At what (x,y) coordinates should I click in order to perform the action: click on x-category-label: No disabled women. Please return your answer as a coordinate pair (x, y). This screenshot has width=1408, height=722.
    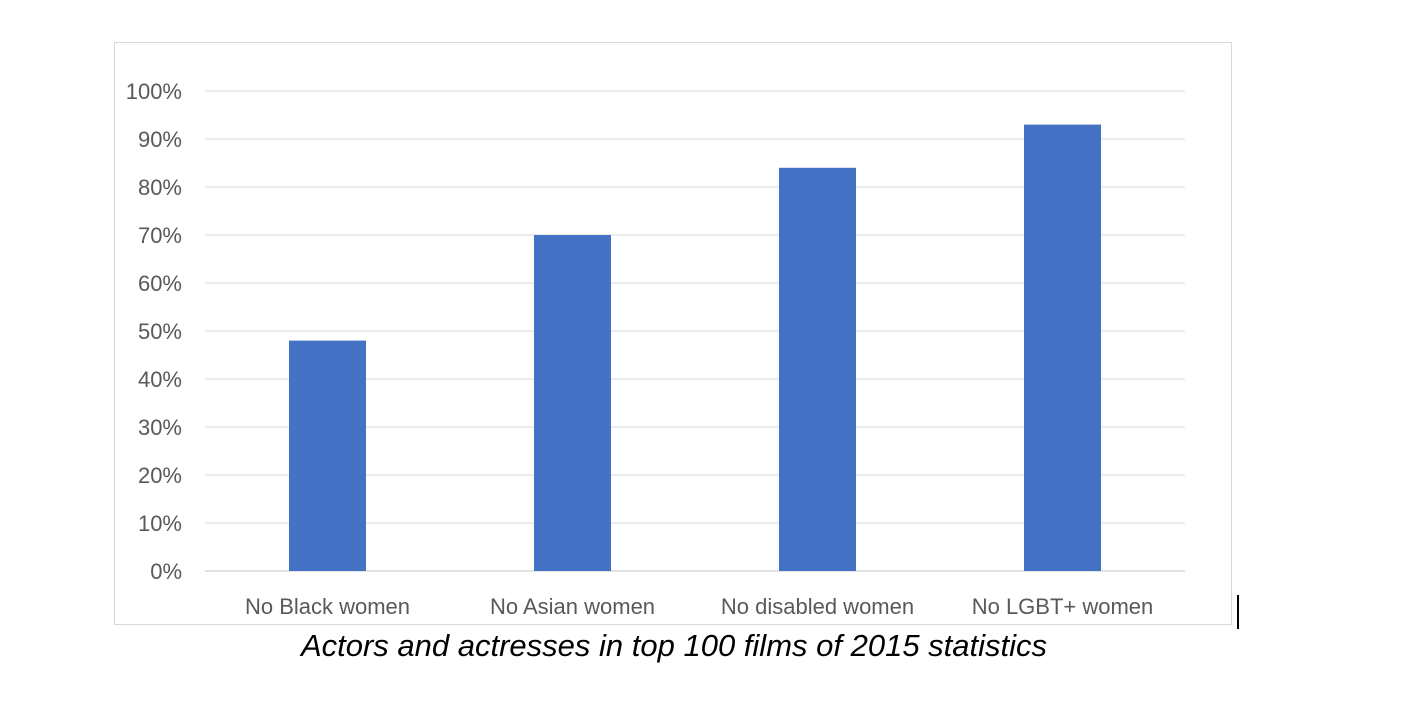
    Looking at the image, I should click on (817, 606).